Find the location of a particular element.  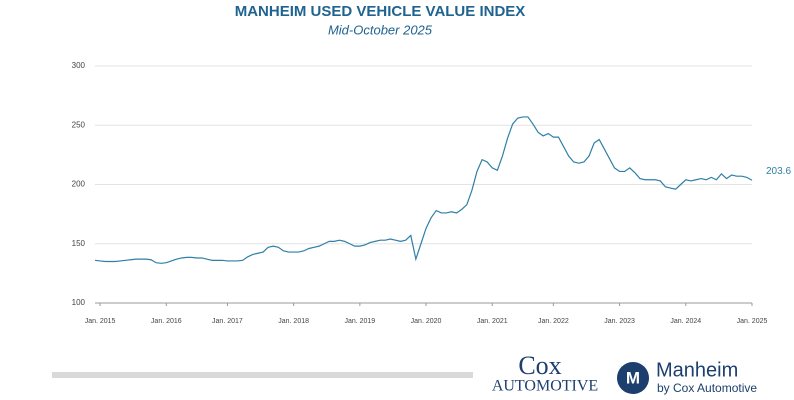

x-tick-label-box: Jan. 2023 is located at coordinates (619, 321).